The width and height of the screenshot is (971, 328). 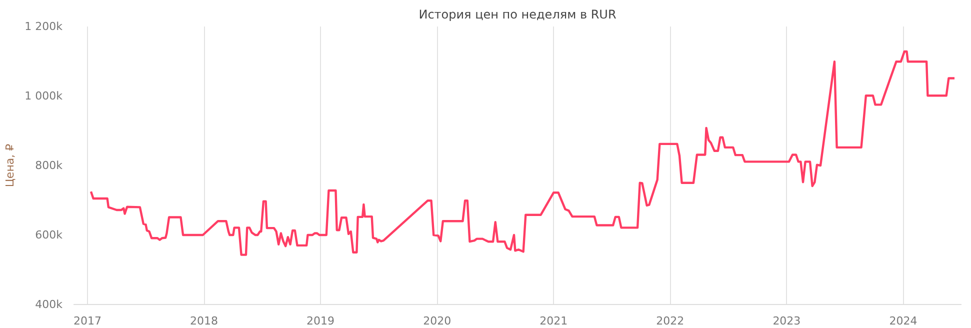 What do you see at coordinates (204, 321) in the screenshot?
I see `x-tick-label: 2018` at bounding box center [204, 321].